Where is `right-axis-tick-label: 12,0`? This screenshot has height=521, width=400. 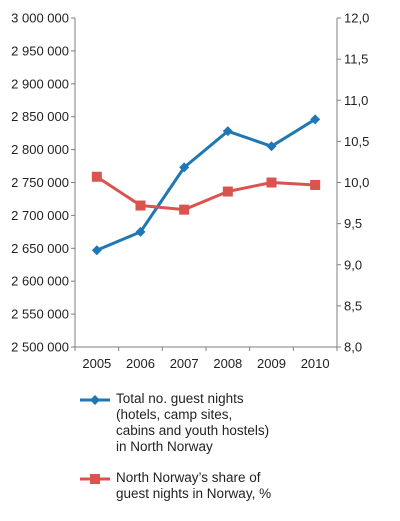 right-axis-tick-label: 12,0 is located at coordinates (356, 18).